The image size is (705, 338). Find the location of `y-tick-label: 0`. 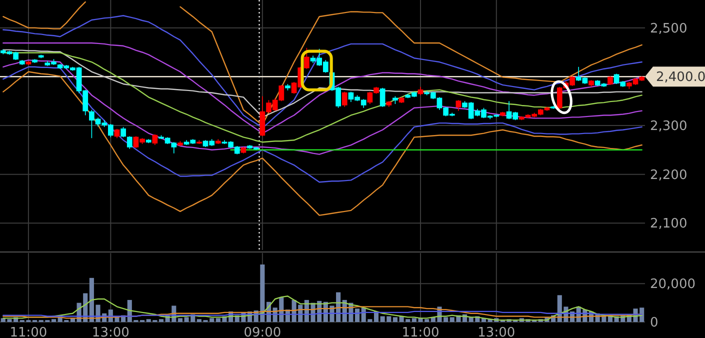

y-tick-label: 0 is located at coordinates (654, 323).